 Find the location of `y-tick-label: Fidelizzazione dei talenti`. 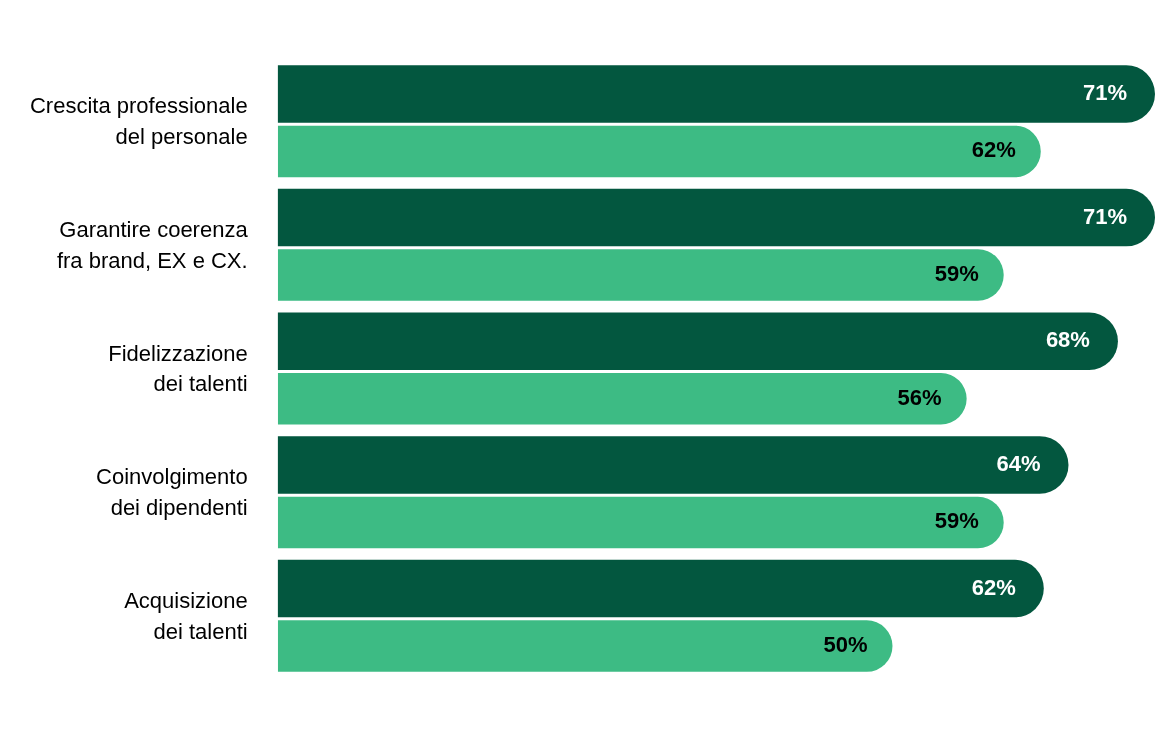

y-tick-label: Fidelizzazione dei talenti is located at coordinates (178, 368).